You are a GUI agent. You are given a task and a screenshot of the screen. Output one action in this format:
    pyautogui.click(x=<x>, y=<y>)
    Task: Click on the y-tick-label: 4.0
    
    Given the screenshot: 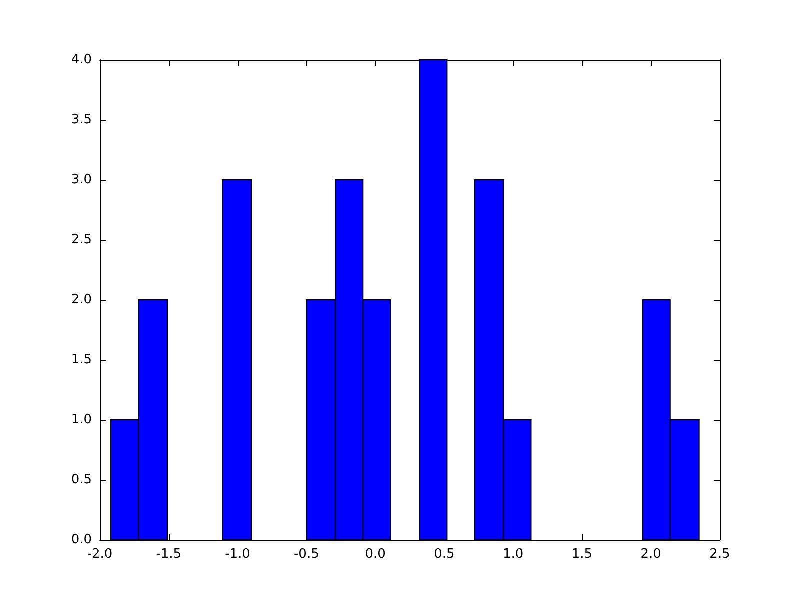 What is the action you would take?
    pyautogui.click(x=81, y=60)
    